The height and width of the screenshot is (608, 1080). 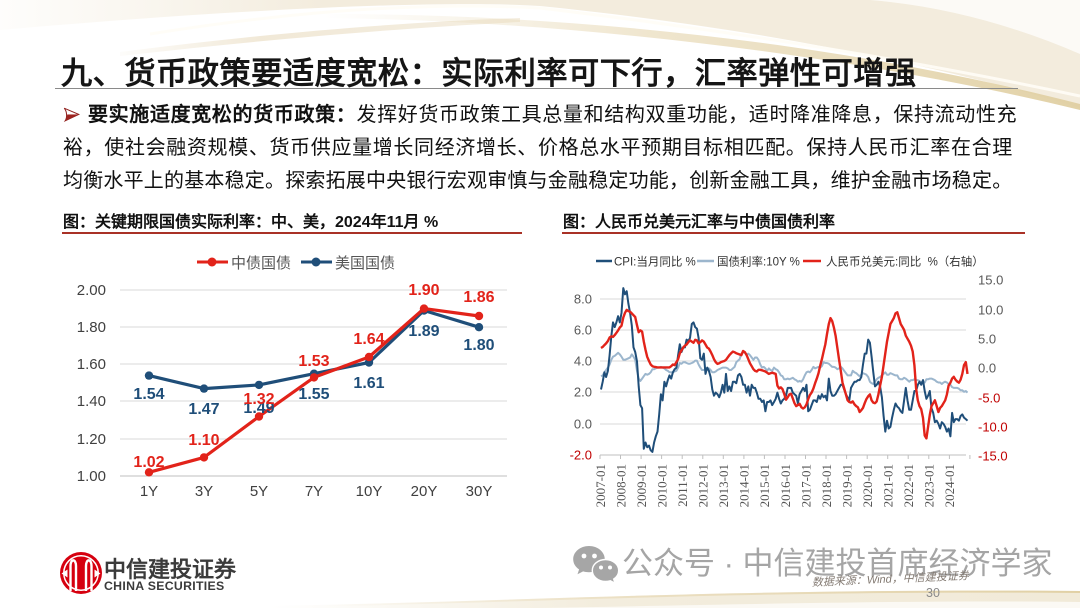 What do you see at coordinates (149, 491) in the screenshot?
I see `svg-text: 1Y` at bounding box center [149, 491].